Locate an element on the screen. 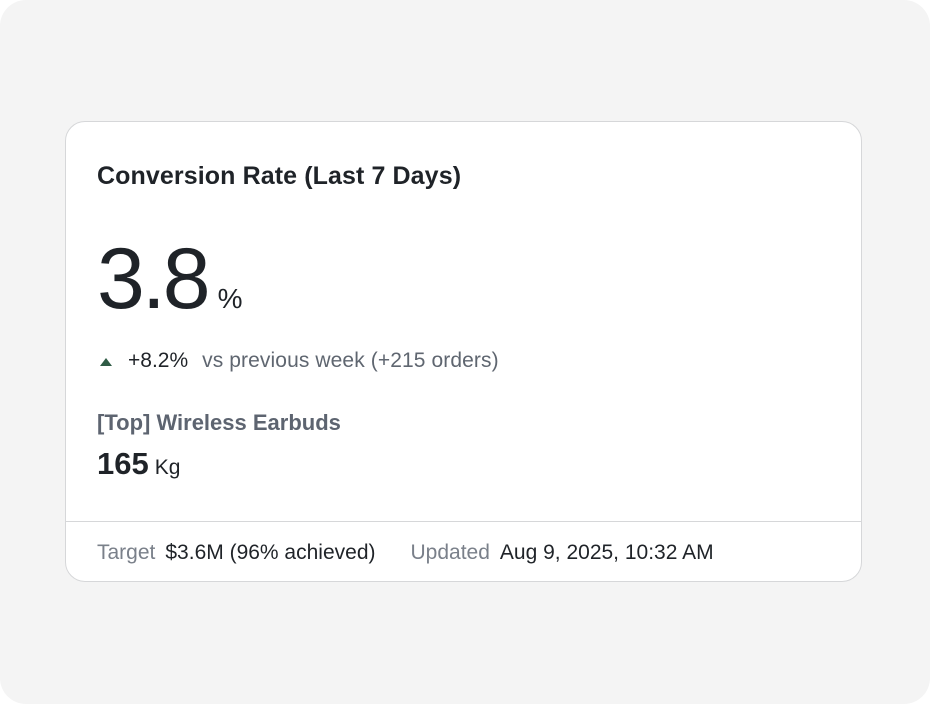 Image resolution: width=930 pixels, height=704 pixels. target-label: Target is located at coordinates (126, 552).